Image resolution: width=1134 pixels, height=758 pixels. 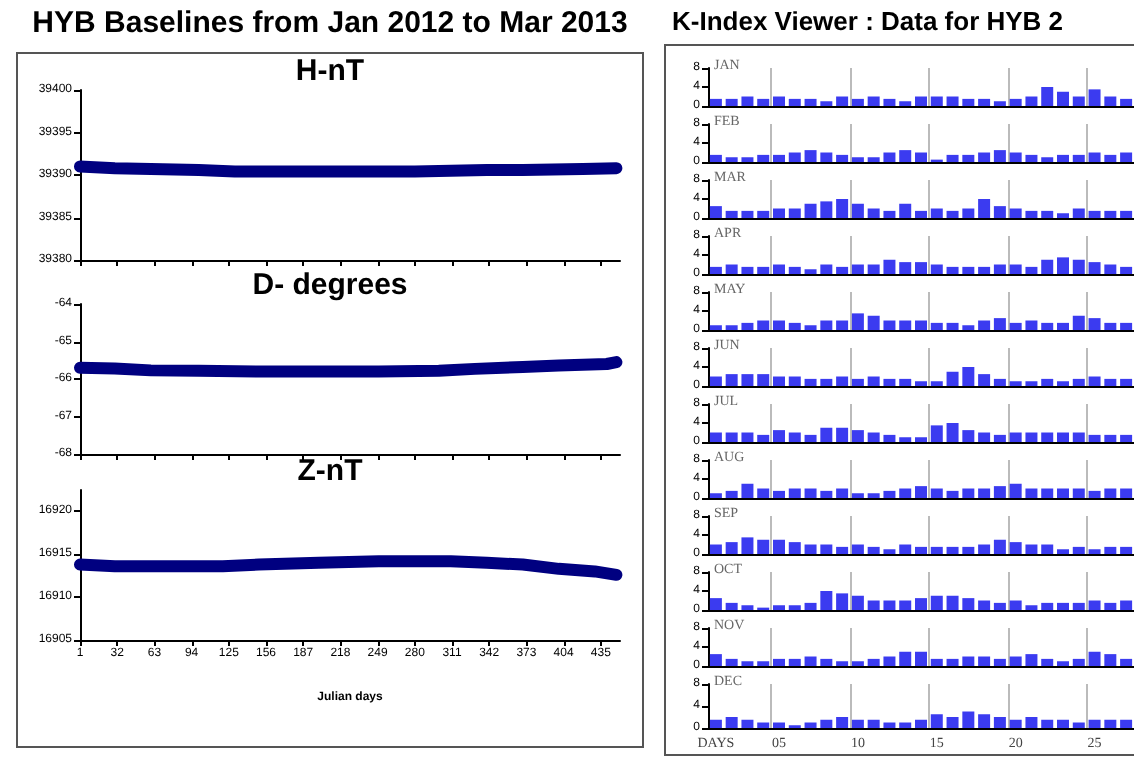 I want to click on chart-title: D- degrees, so click(x=330, y=285).